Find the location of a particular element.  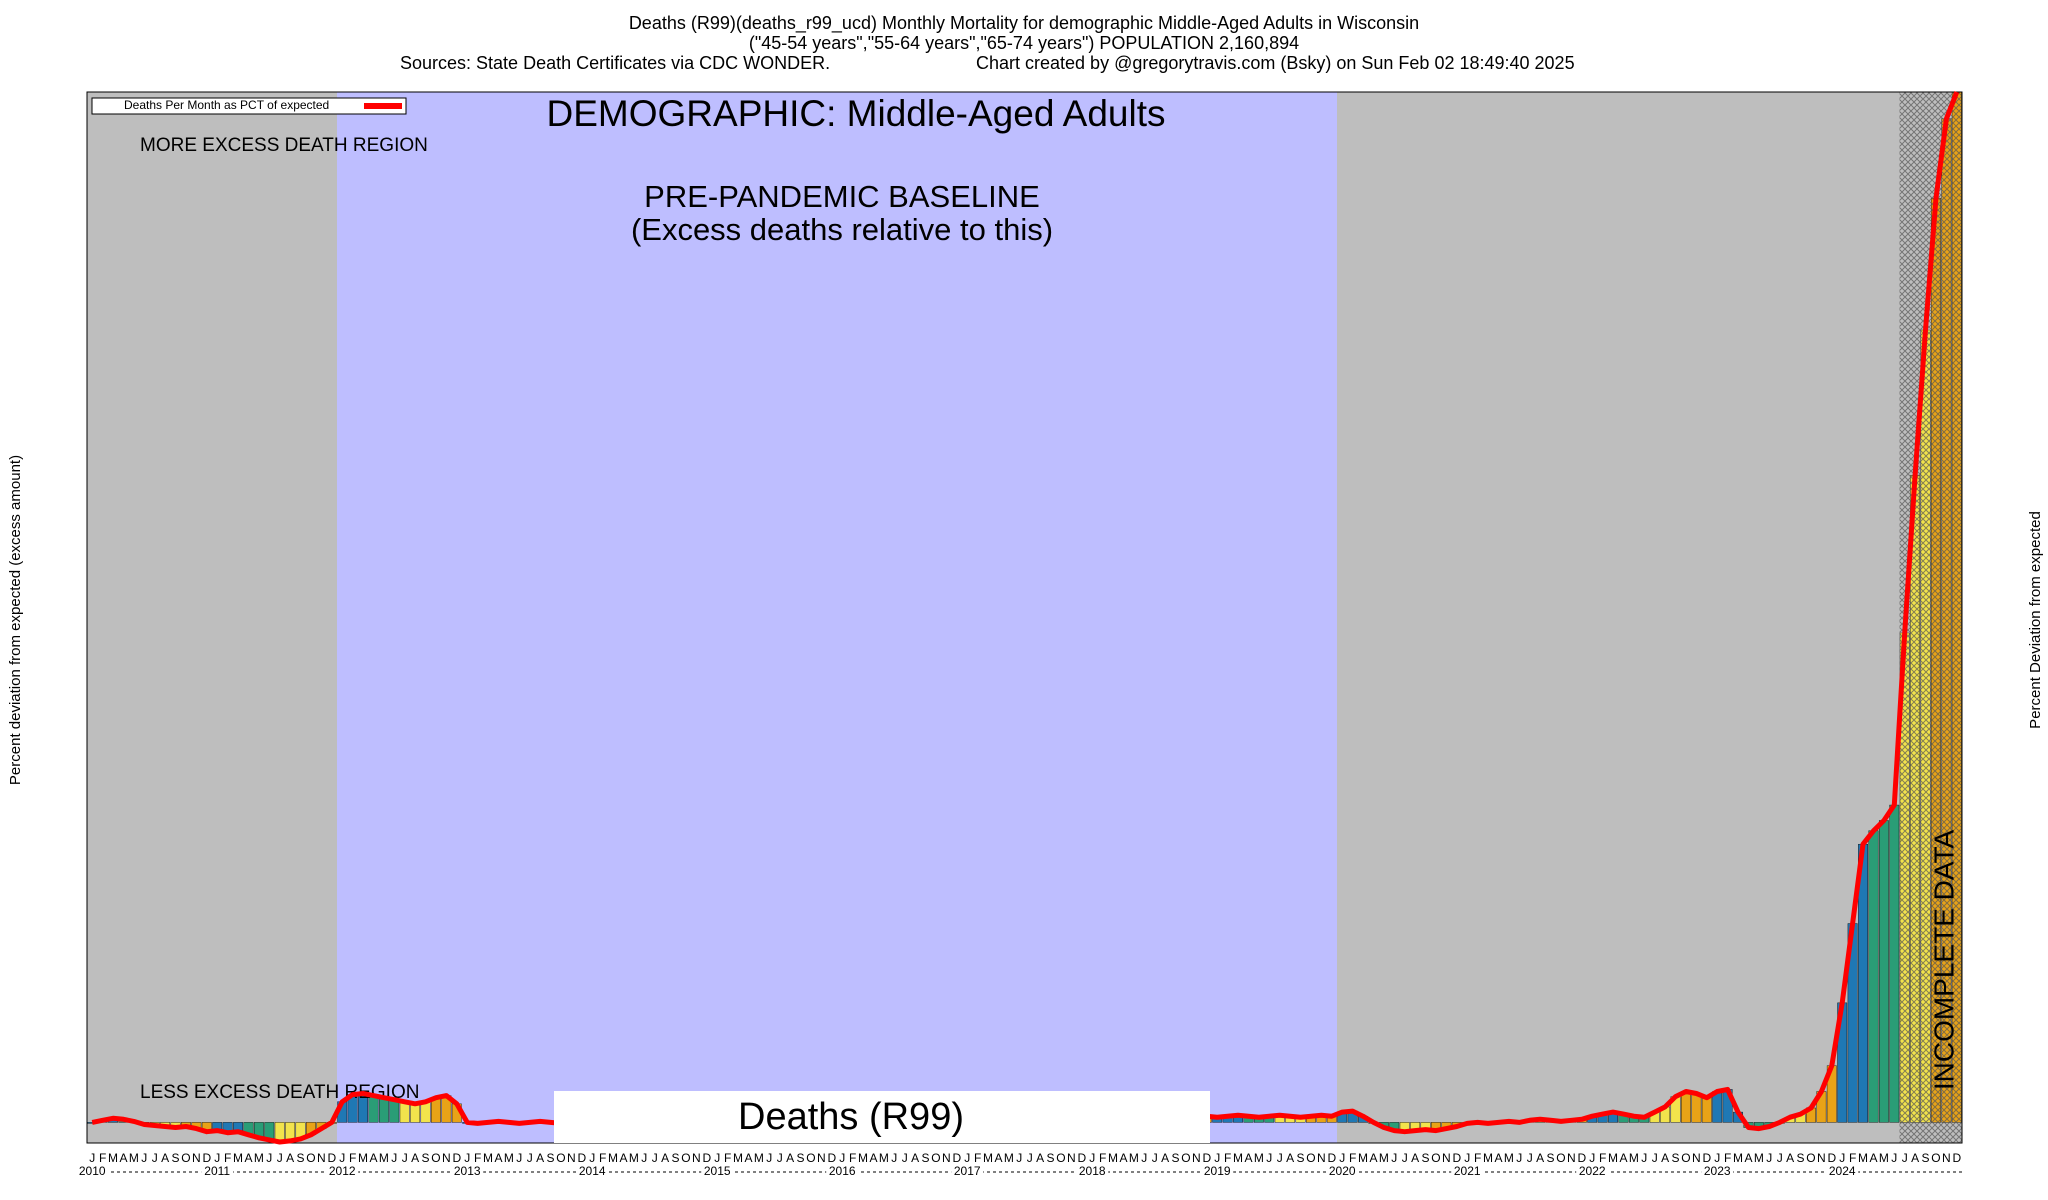

year-label: 2015 is located at coordinates (717, 1171).